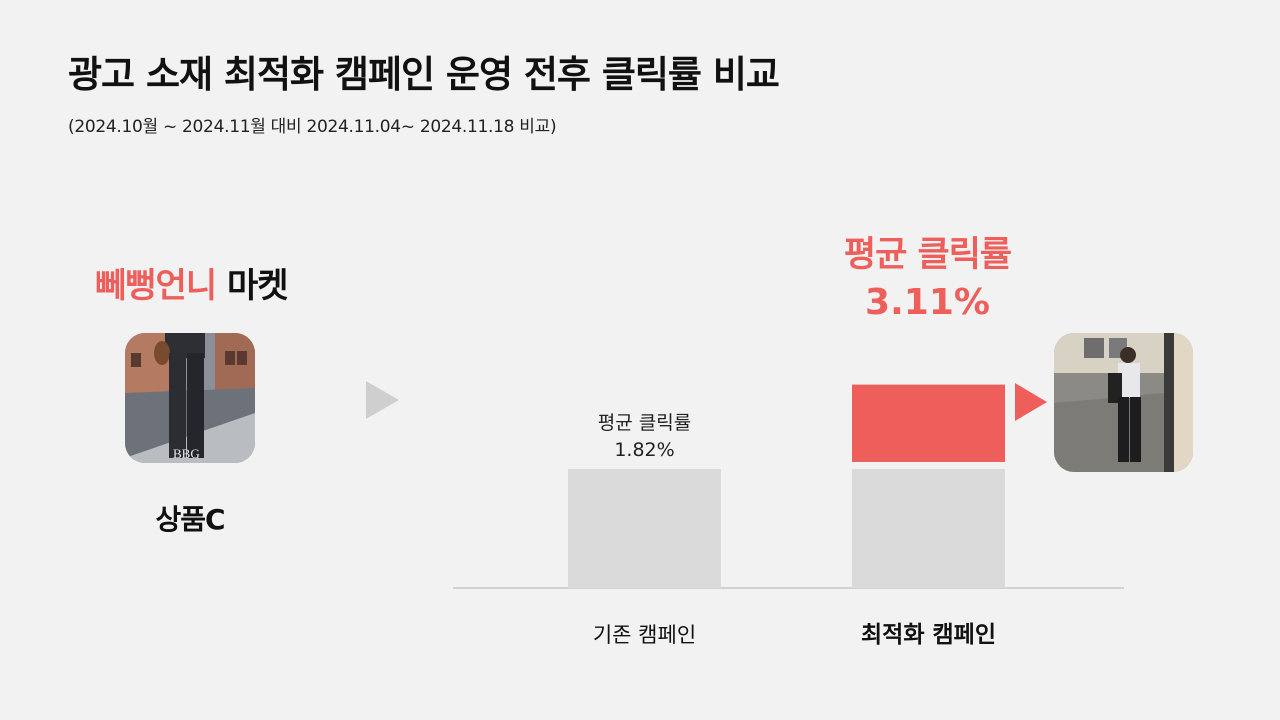 The image size is (1280, 720). What do you see at coordinates (928, 528) in the screenshot?
I see `bar-optimized-campaign-base` at bounding box center [928, 528].